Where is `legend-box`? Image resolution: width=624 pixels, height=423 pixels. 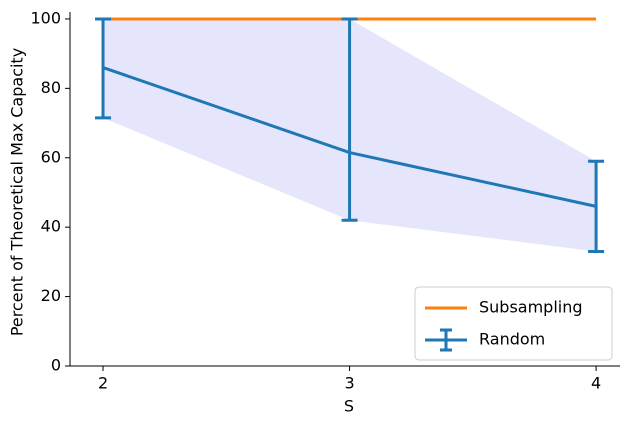 legend-box is located at coordinates (513, 323).